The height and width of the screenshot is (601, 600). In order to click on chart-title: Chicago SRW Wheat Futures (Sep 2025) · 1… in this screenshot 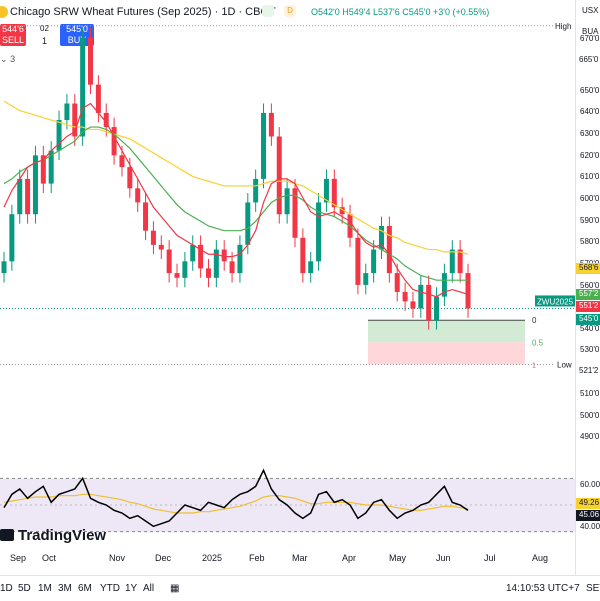, I will do `click(143, 12)`.